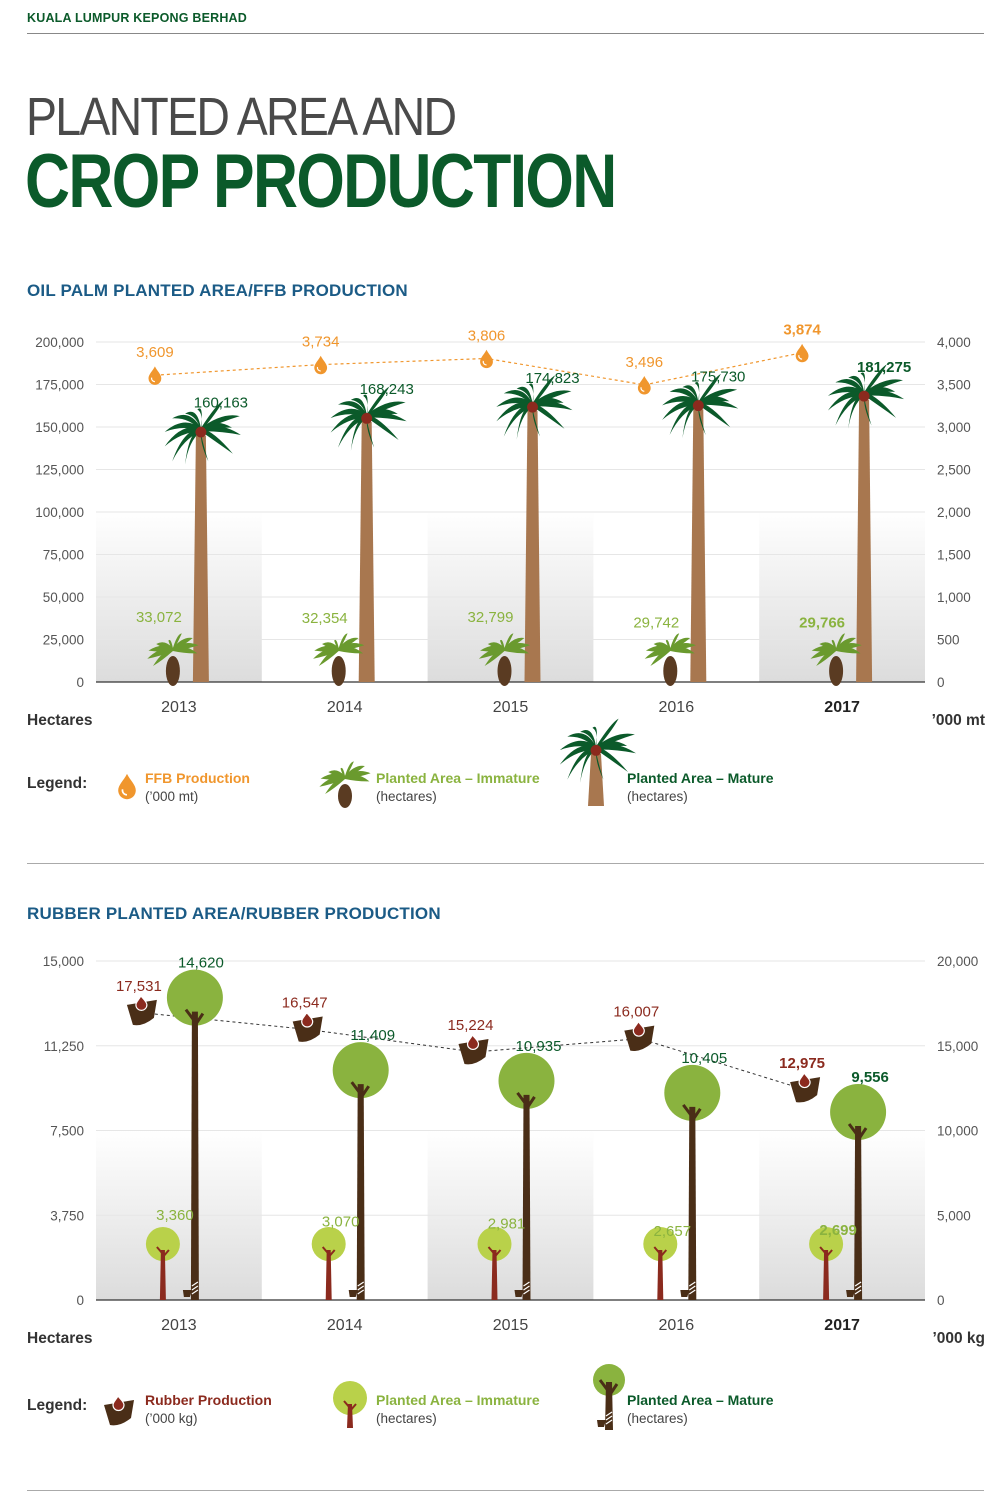 This screenshot has height=1496, width=1000. Describe the element at coordinates (505, 1490) in the screenshot. I see `footer-divider` at that location.